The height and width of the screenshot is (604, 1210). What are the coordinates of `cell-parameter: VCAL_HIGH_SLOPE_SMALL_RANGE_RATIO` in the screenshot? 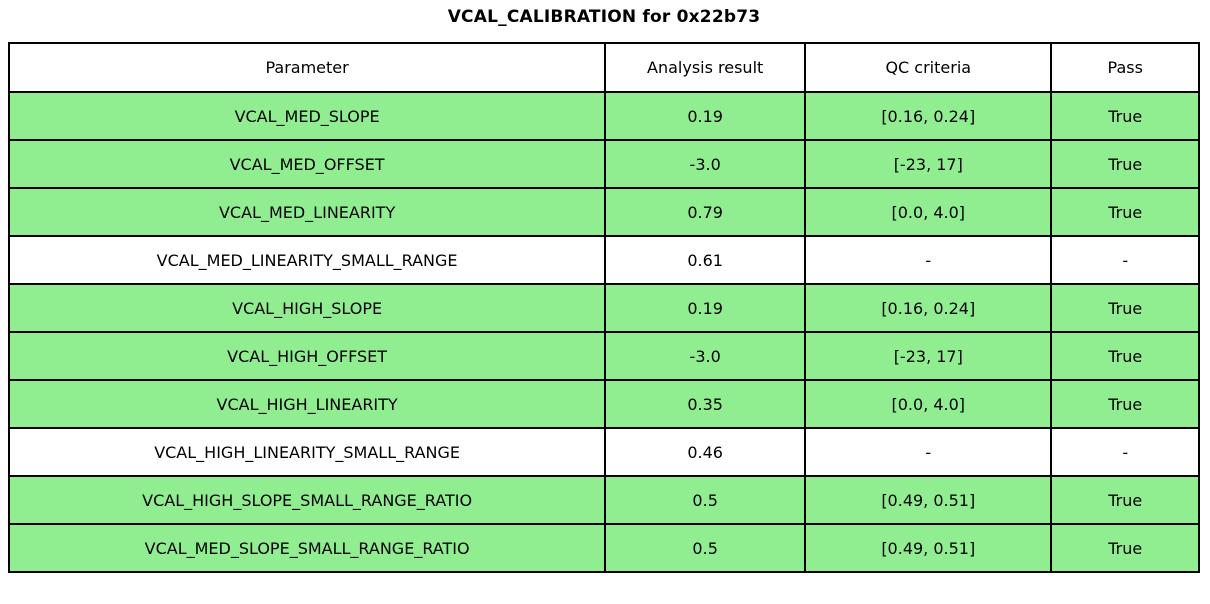 It's located at (307, 500).